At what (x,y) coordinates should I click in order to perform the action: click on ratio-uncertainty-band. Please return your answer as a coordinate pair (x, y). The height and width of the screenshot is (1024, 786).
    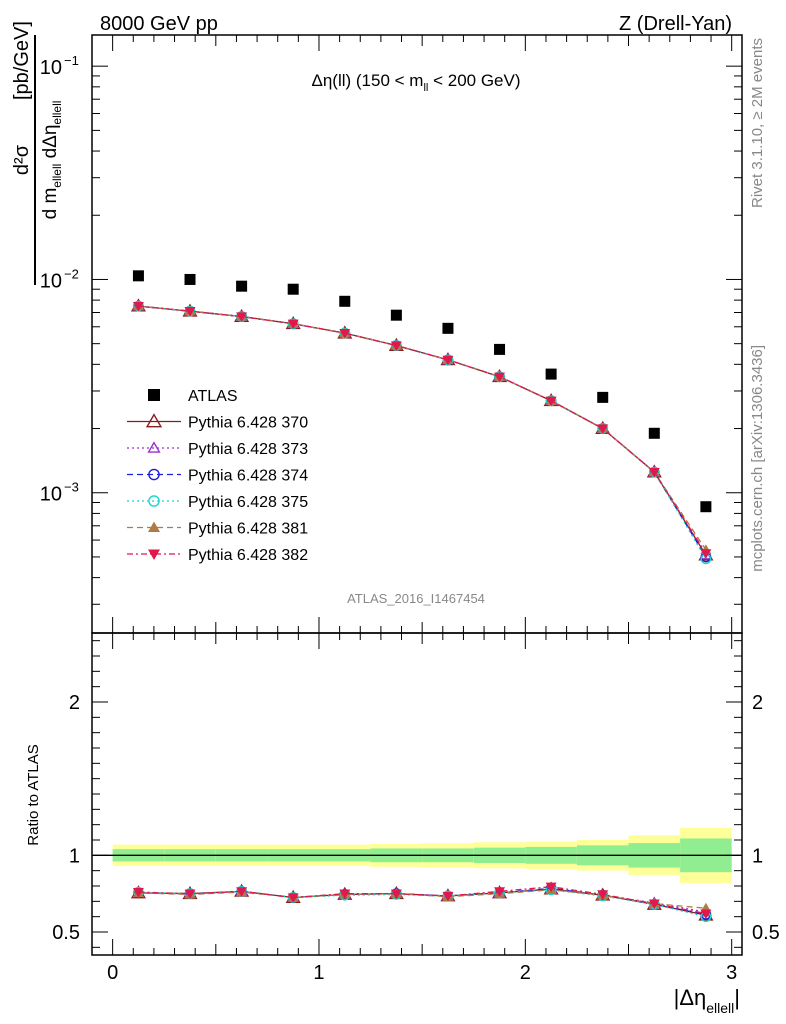
    Looking at the image, I should click on (417, 855).